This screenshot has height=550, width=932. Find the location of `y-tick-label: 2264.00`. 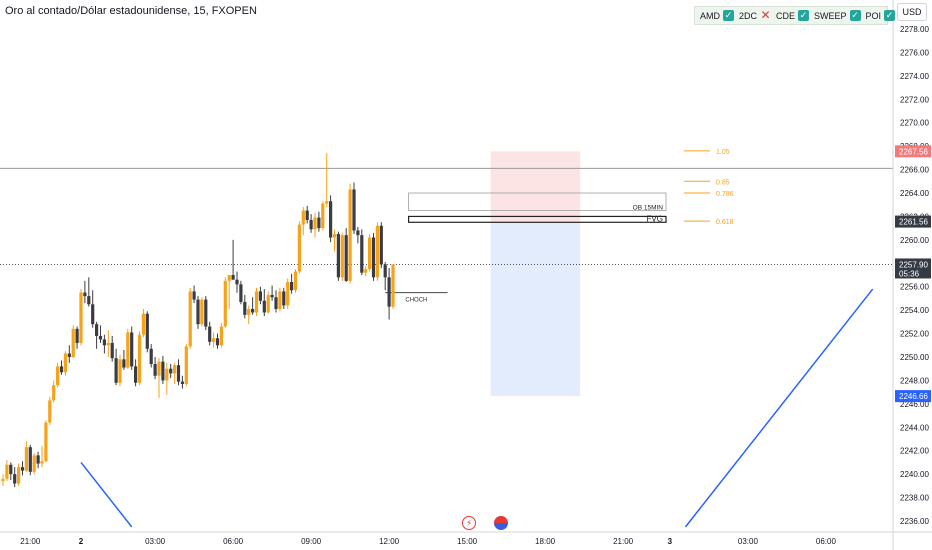

y-tick-label: 2264.00 is located at coordinates (914, 193).